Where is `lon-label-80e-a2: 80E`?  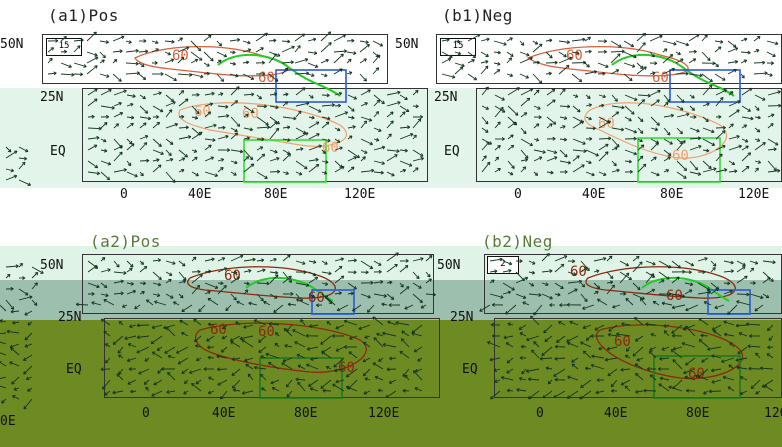 lon-label-80e-a2: 80E is located at coordinates (306, 413).